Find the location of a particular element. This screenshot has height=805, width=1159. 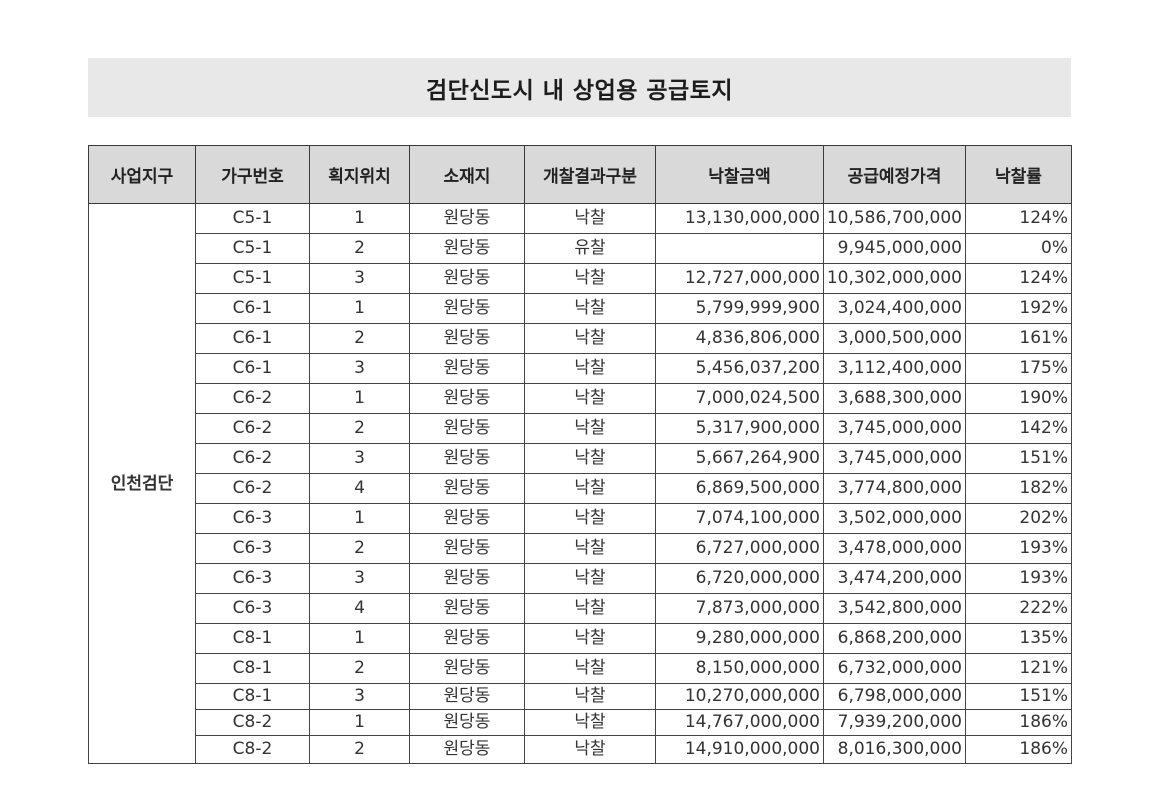

table-row: C6-2 4 원당동 낙찰 6,869,500,000 3,774,800,000 182% is located at coordinates (580, 488).